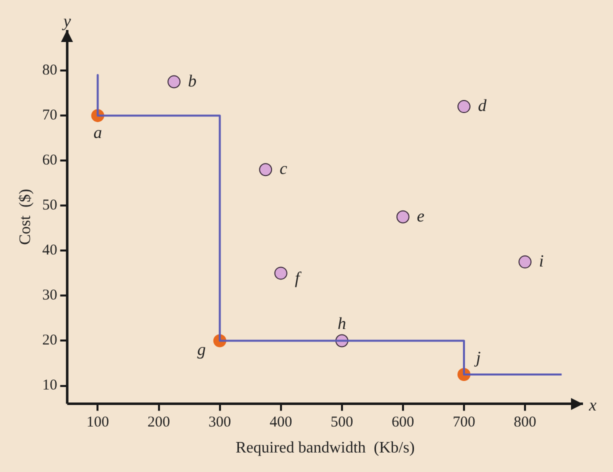  I want to click on x-tick-label: 300, so click(220, 422).